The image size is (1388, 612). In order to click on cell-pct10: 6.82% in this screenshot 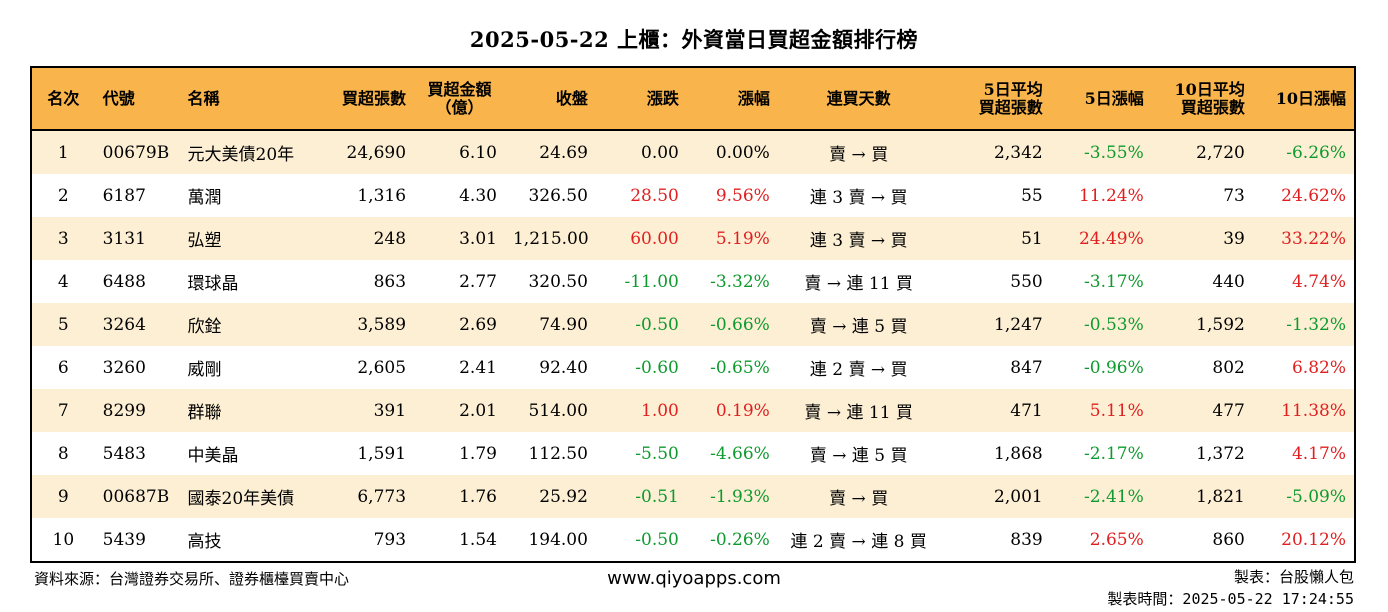, I will do `click(1318, 367)`.